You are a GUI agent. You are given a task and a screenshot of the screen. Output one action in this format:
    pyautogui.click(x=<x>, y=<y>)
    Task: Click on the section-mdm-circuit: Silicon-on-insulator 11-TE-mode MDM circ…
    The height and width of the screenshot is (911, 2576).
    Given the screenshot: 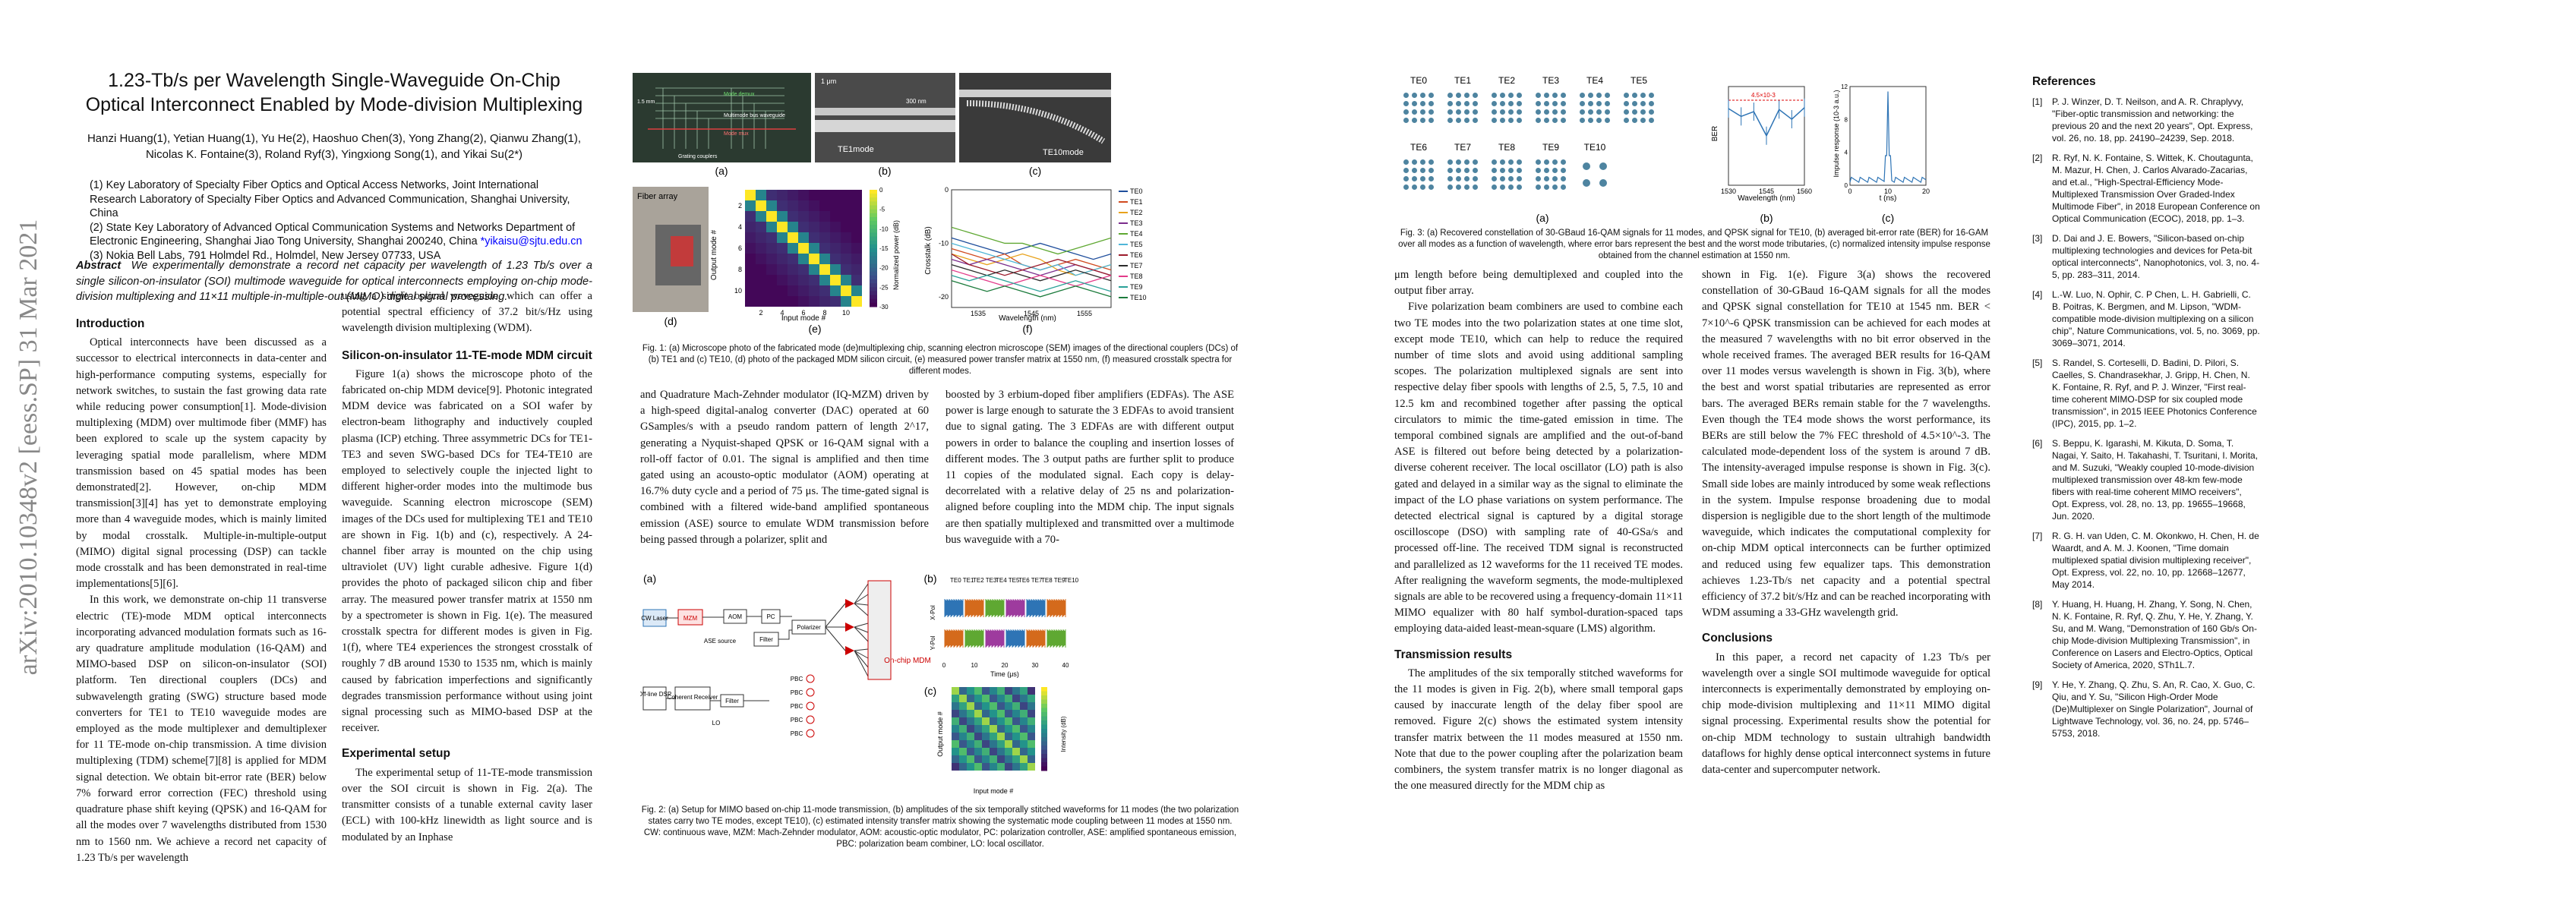 What is the action you would take?
    pyautogui.click(x=467, y=355)
    